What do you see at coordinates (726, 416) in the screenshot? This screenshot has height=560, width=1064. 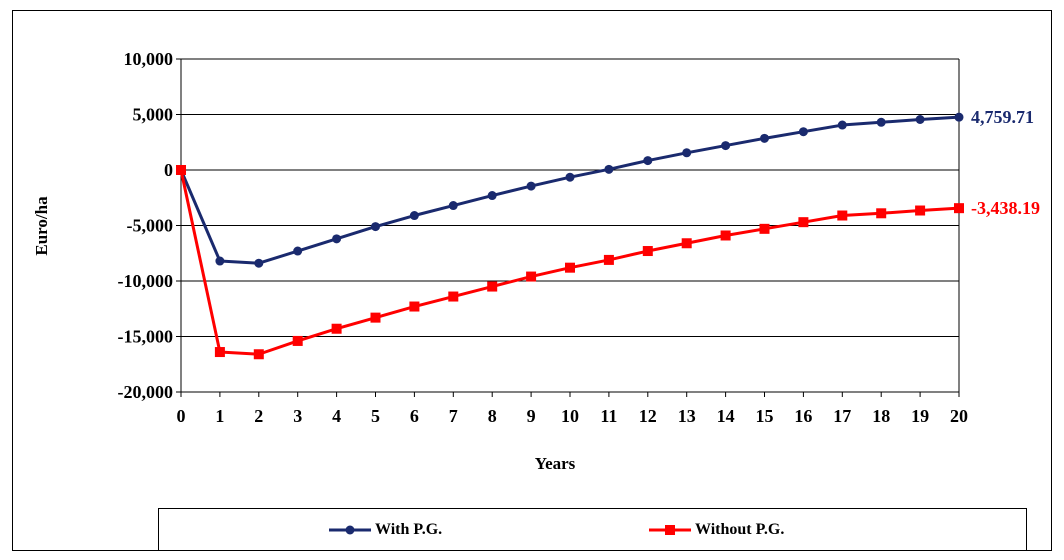 I see `x-tick-label: 14` at bounding box center [726, 416].